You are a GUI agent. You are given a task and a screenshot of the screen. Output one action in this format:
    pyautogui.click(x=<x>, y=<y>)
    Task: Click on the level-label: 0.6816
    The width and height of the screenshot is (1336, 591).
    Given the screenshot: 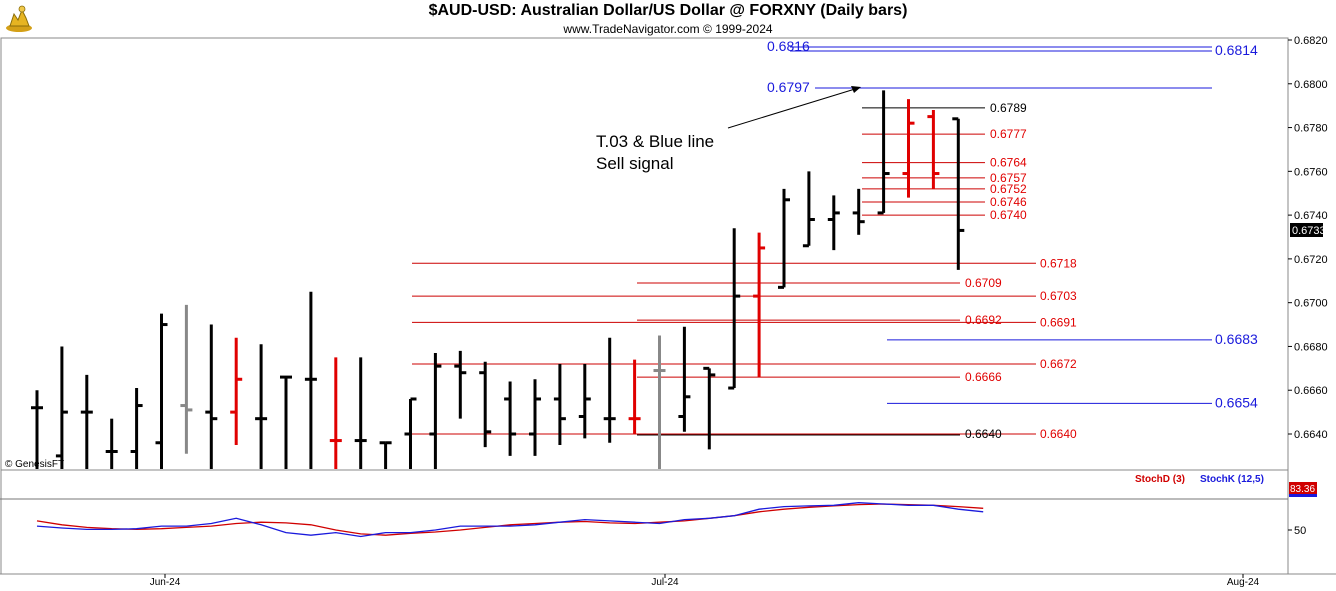 What is the action you would take?
    pyautogui.click(x=788, y=46)
    